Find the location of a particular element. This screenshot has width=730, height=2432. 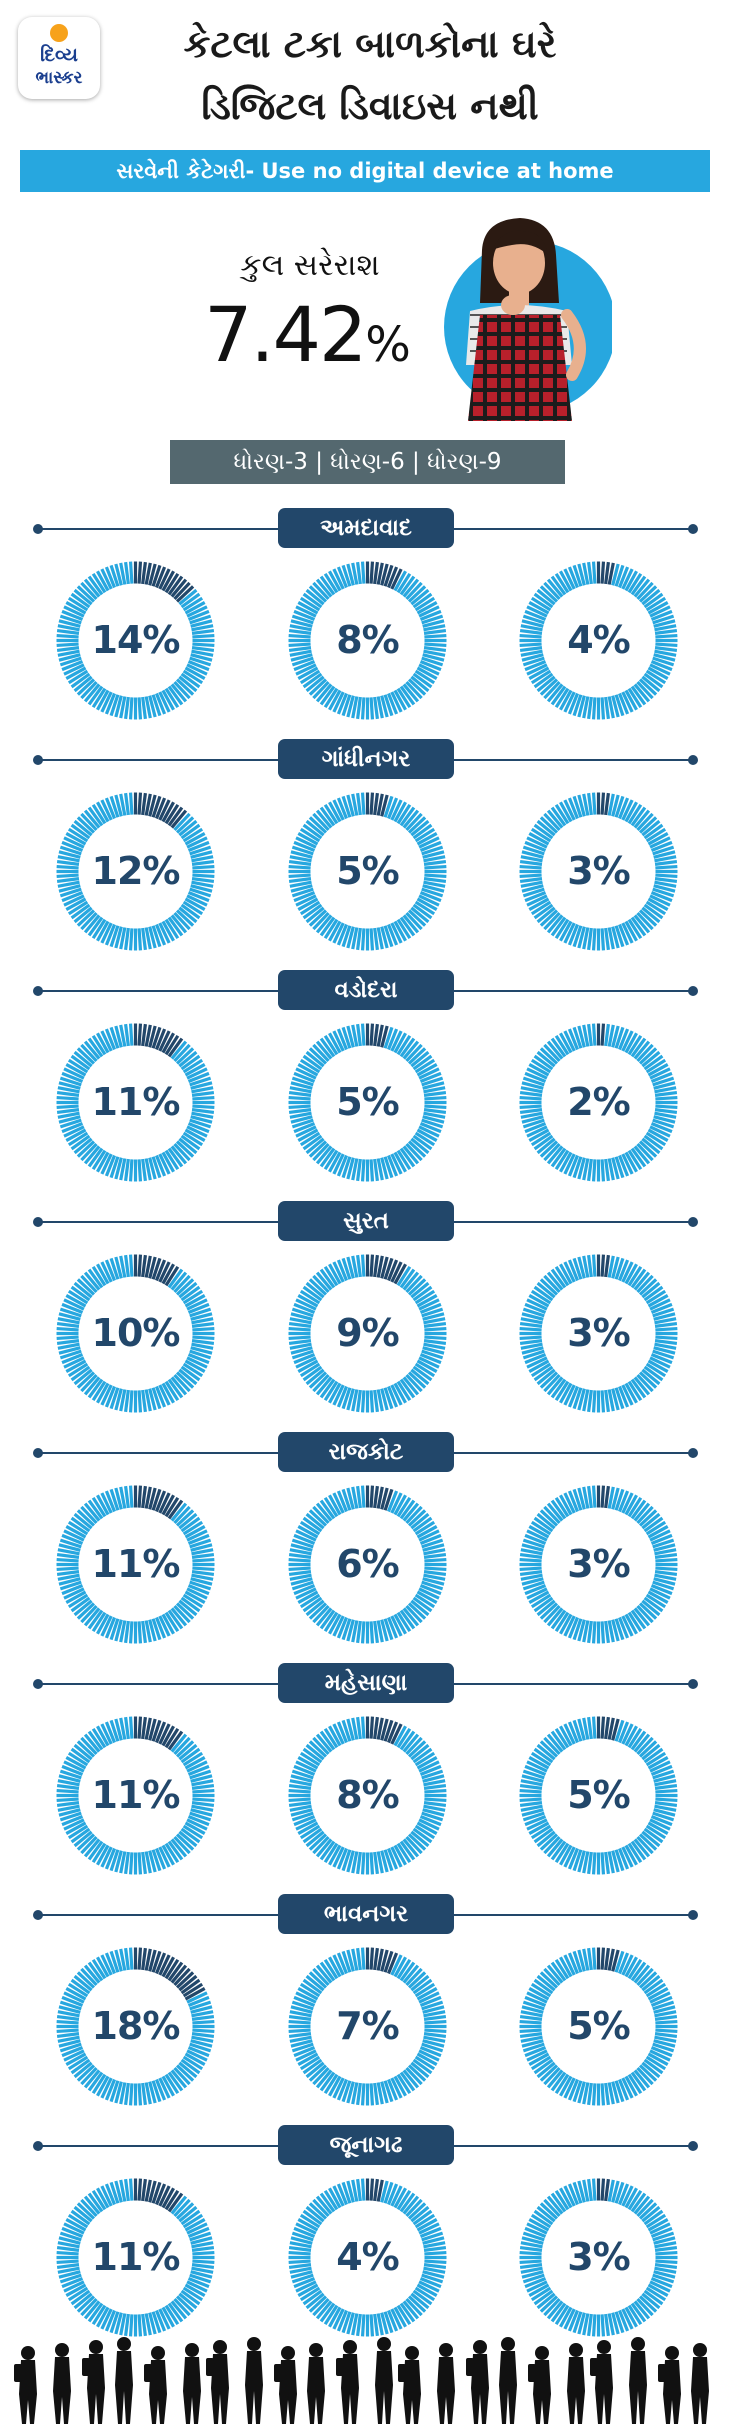

city-row: ગાંધીનગર 12% 5% 3% is located at coordinates (365, 855).